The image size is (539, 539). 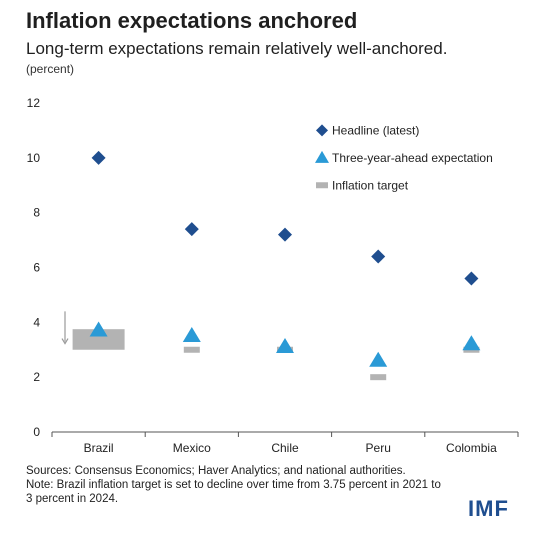 I want to click on x-category-label: Mexico, so click(x=192, y=448).